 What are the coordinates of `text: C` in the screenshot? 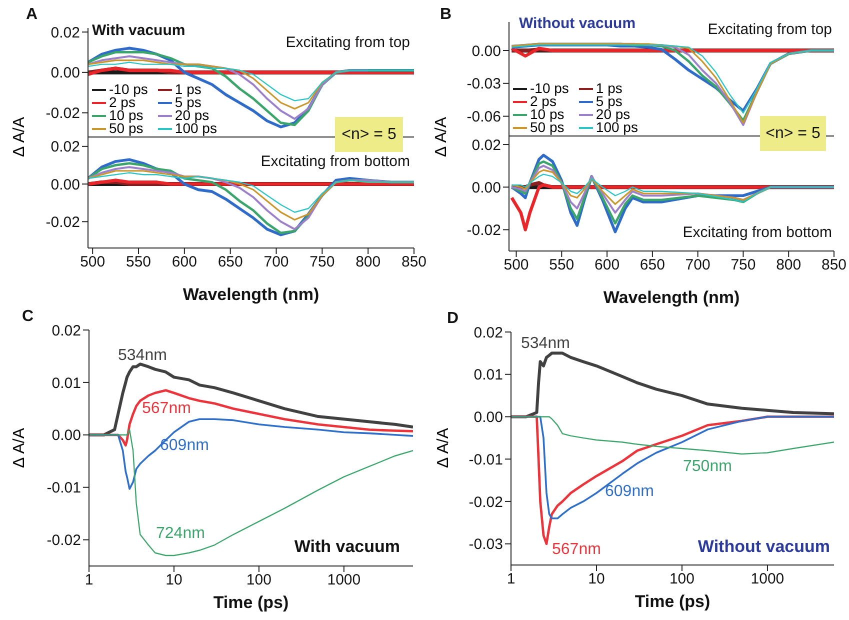 It's located at (28, 317).